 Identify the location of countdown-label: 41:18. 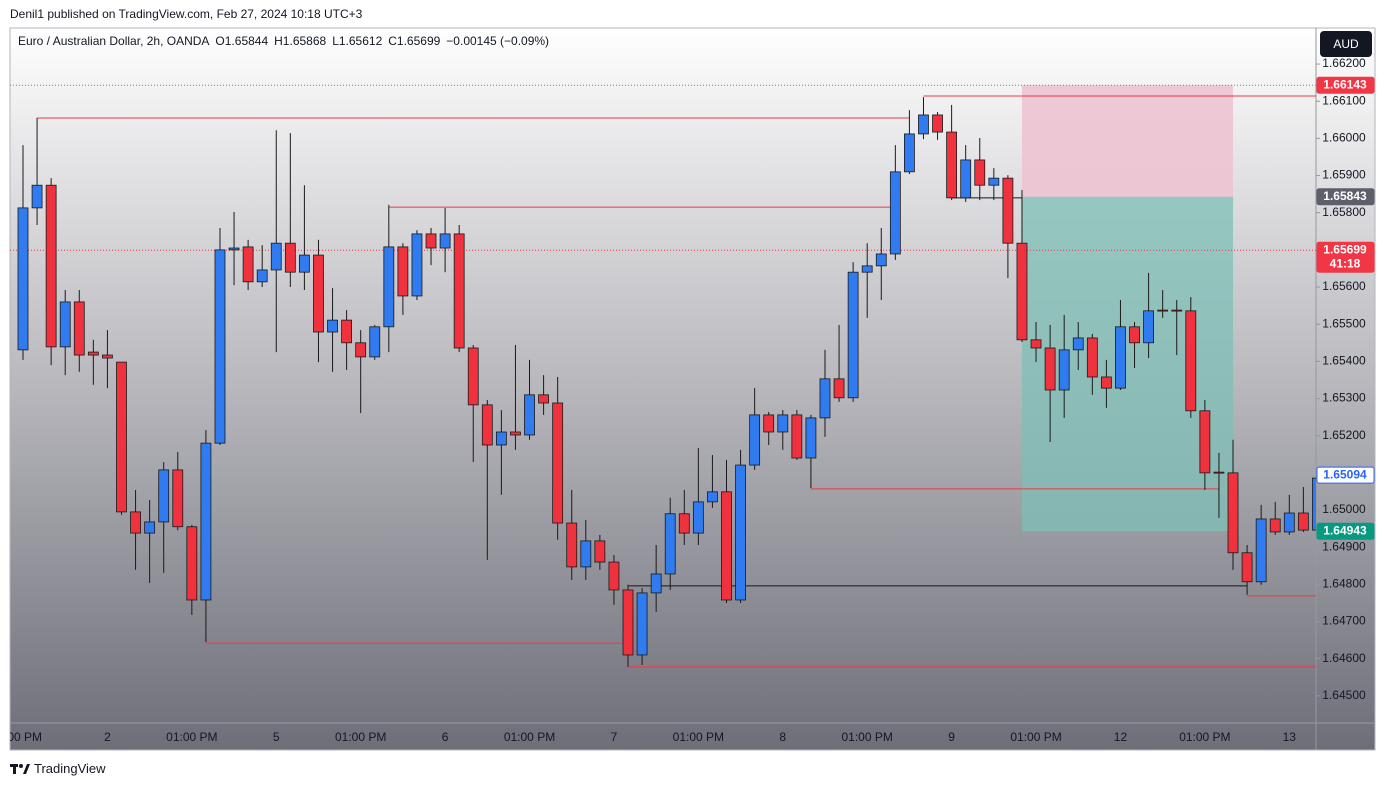
(1345, 263).